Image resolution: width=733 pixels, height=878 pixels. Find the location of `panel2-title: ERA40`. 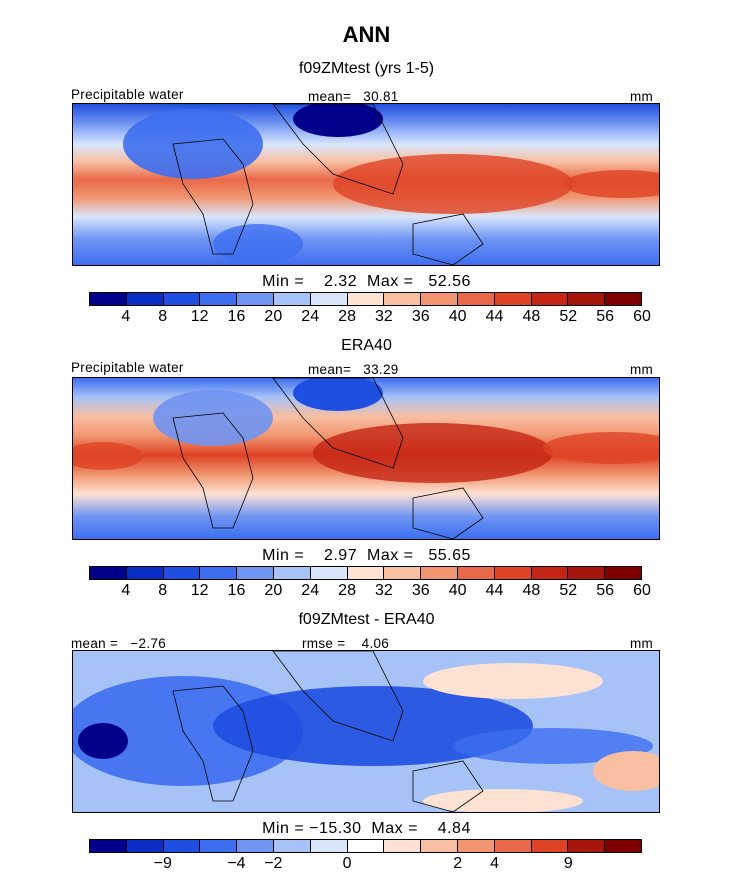

panel2-title: ERA40 is located at coordinates (366, 345).